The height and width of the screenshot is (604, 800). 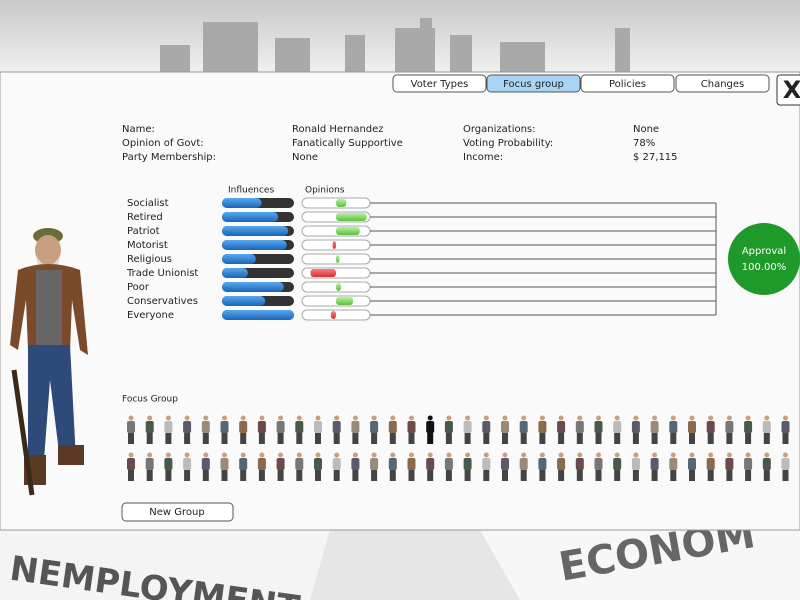 I want to click on close-button: X, so click(x=788, y=90).